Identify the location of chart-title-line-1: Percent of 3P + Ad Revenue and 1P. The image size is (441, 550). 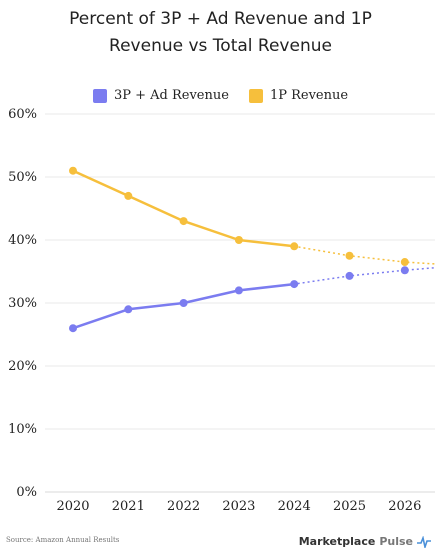
(220, 19).